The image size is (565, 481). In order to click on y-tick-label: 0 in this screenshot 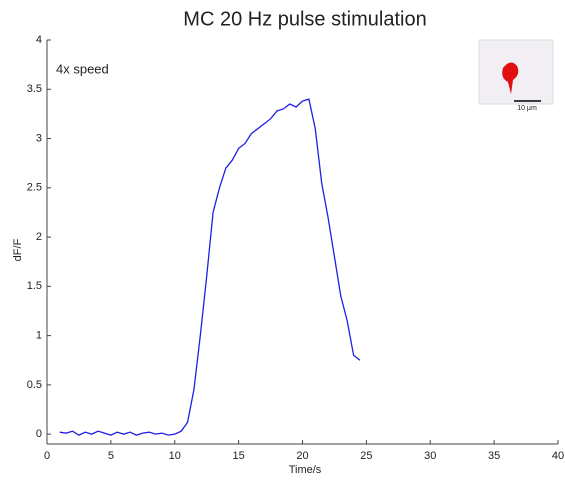, I will do `click(39, 434)`.